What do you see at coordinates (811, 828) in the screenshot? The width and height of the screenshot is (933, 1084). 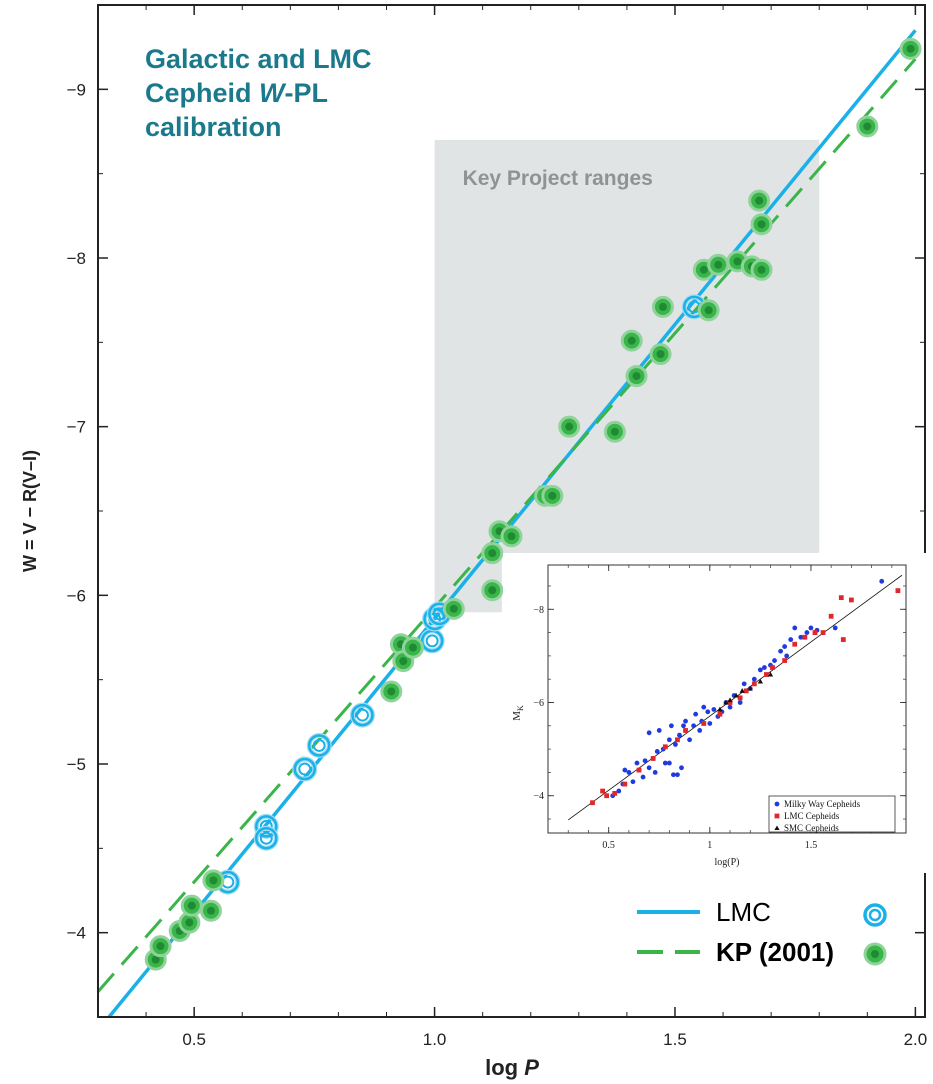 I see `inset-legend-smc-label: SMC Cepheids` at bounding box center [811, 828].